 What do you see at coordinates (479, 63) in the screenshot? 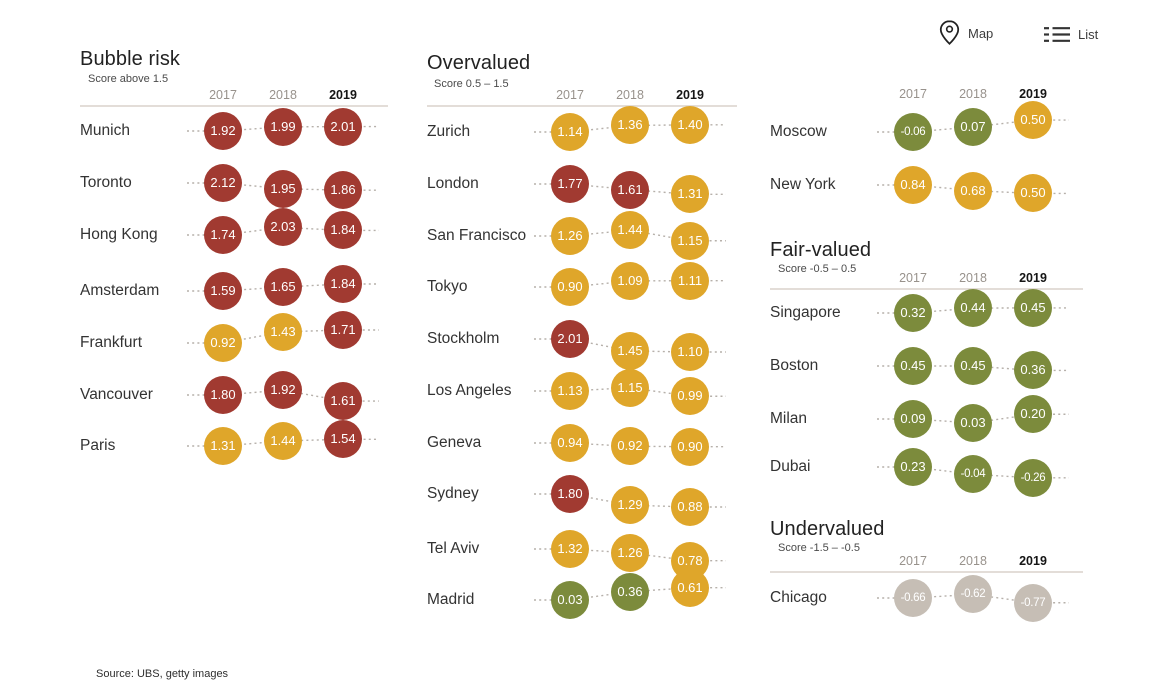
I see `section-title: Overvalued` at bounding box center [479, 63].